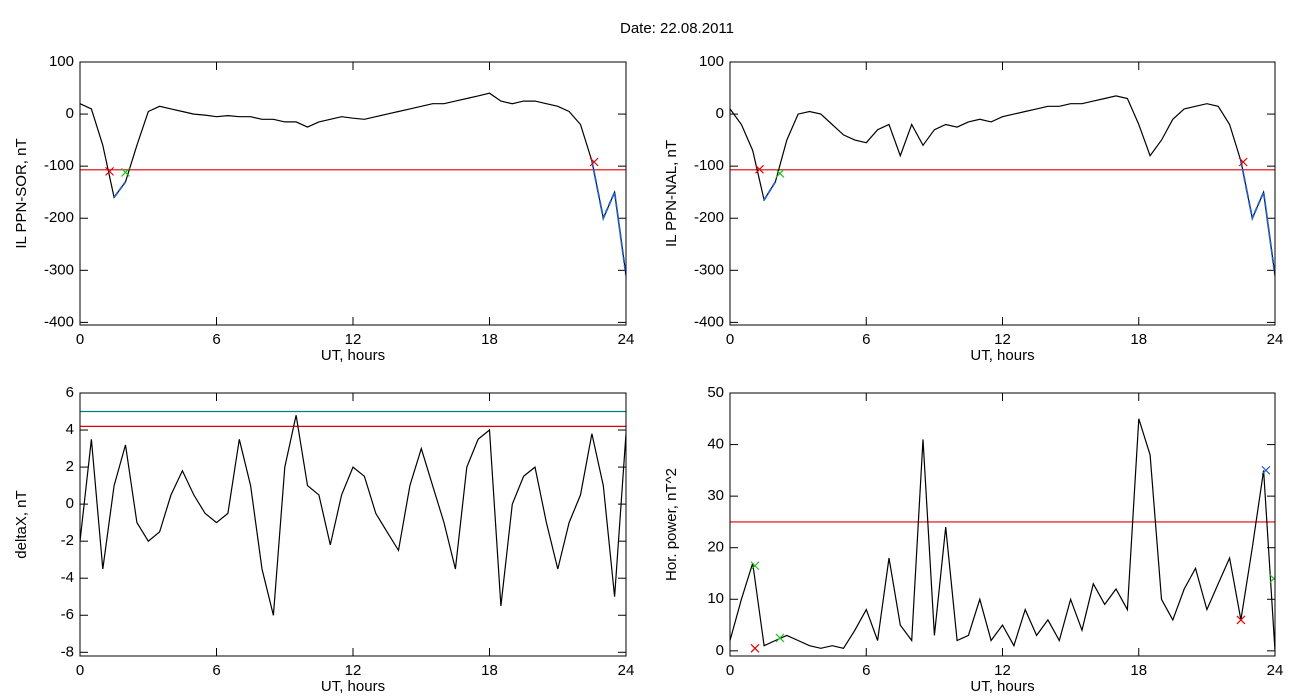  I want to click on y-tick-label: 20, so click(715, 547).